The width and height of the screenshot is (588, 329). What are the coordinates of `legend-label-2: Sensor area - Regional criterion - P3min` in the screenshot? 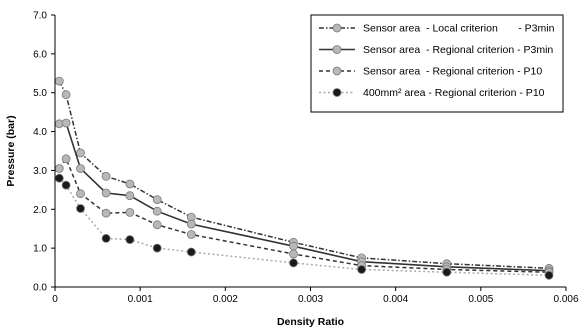 It's located at (458, 50).